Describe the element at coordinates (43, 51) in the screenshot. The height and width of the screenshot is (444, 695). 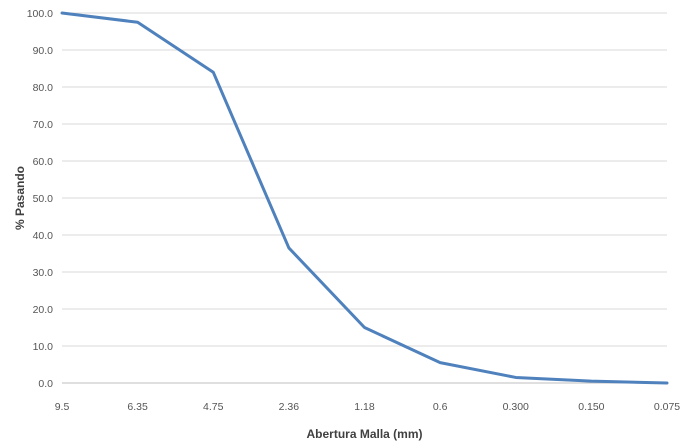
I see `y-tick-label: 90.0` at that location.